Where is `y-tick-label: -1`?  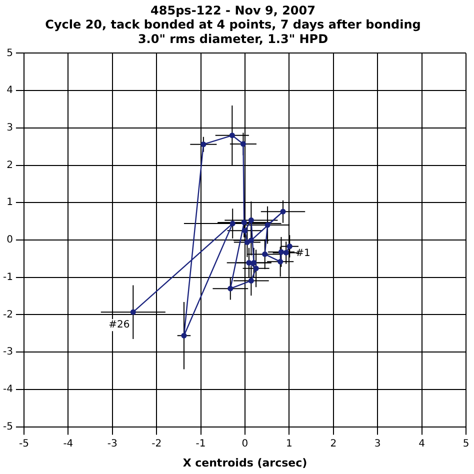 y-tick-label: -1 is located at coordinates (7, 277).